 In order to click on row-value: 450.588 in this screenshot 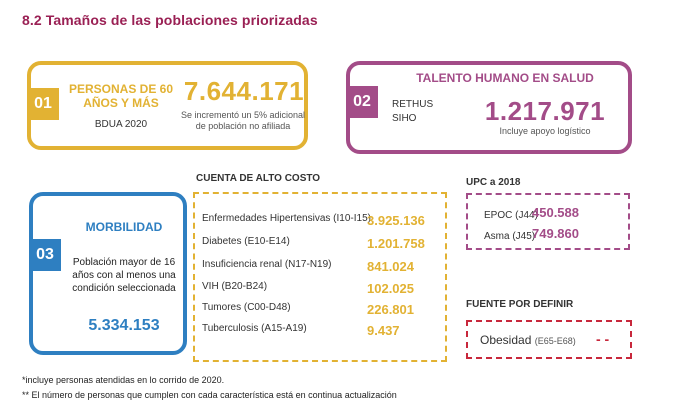, I will do `click(555, 212)`.